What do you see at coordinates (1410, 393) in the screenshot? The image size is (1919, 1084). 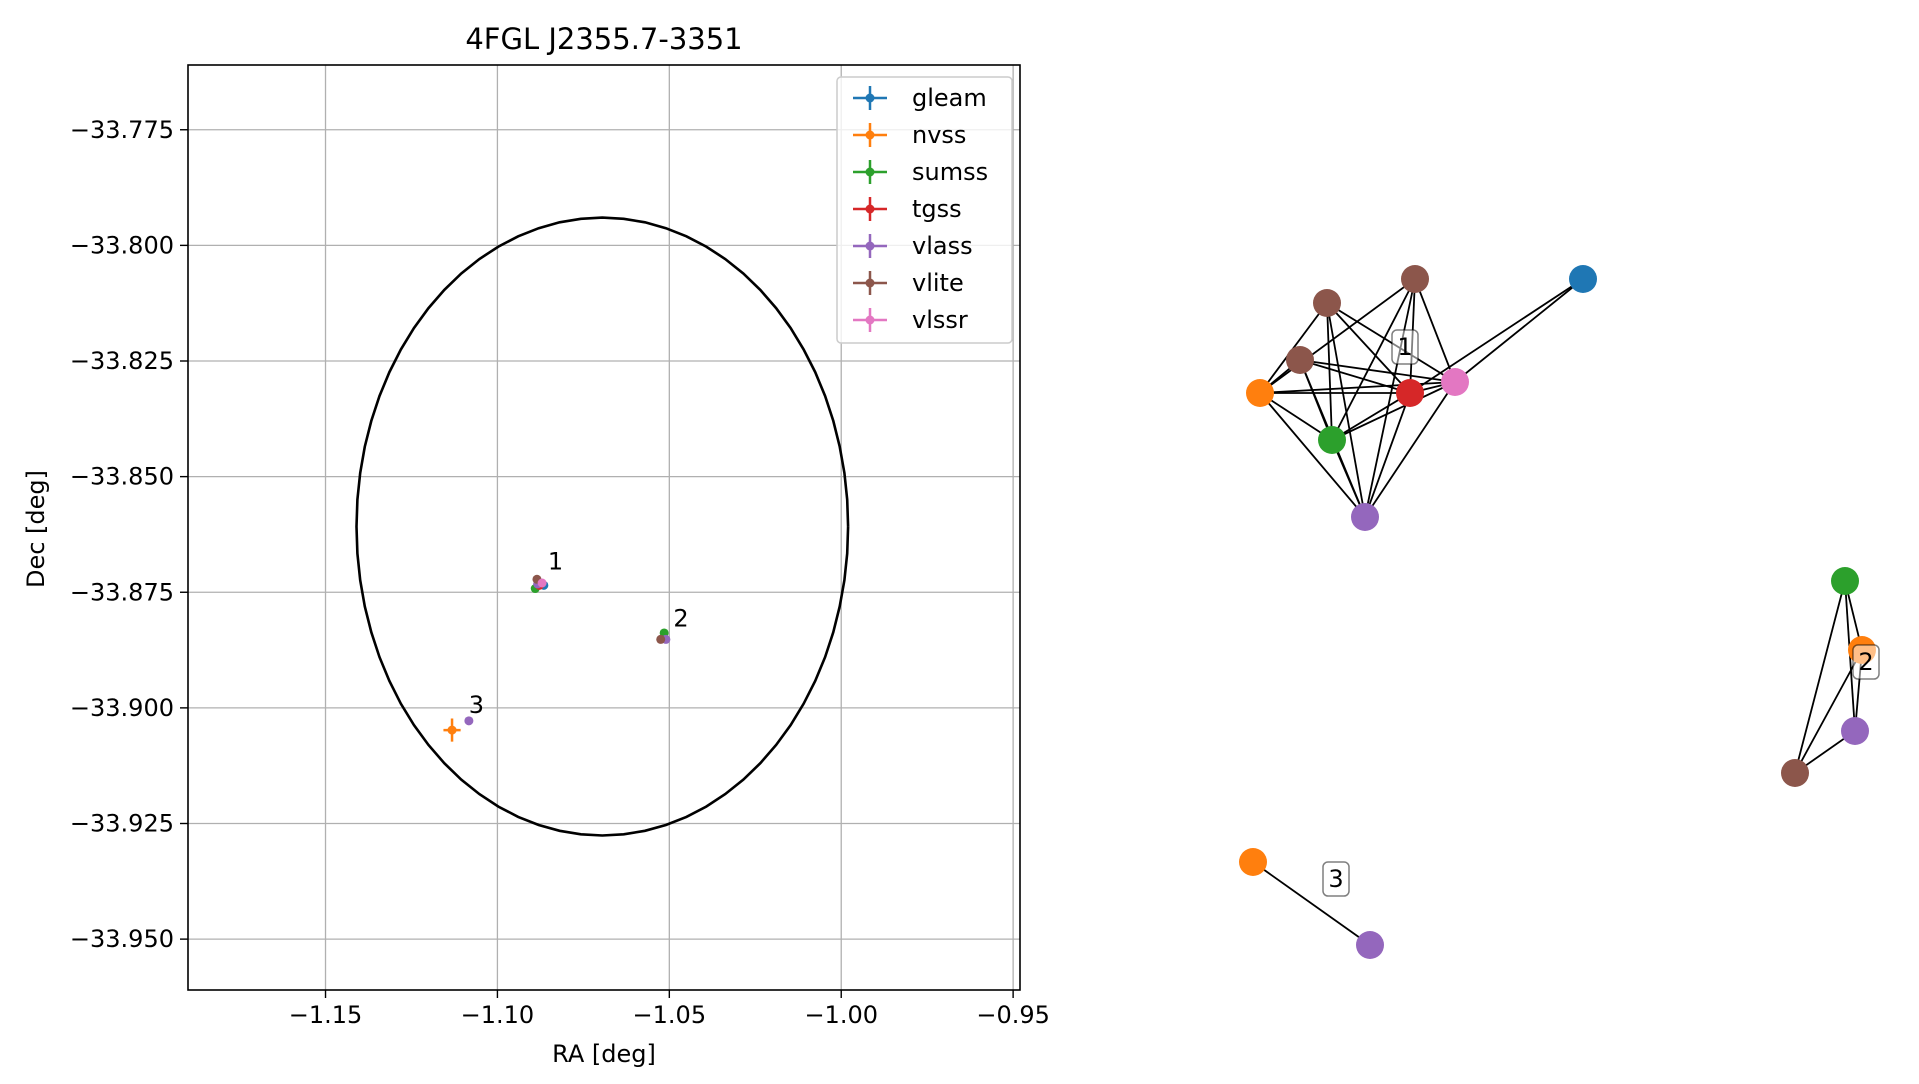 I see `graph-node-tgss` at bounding box center [1410, 393].